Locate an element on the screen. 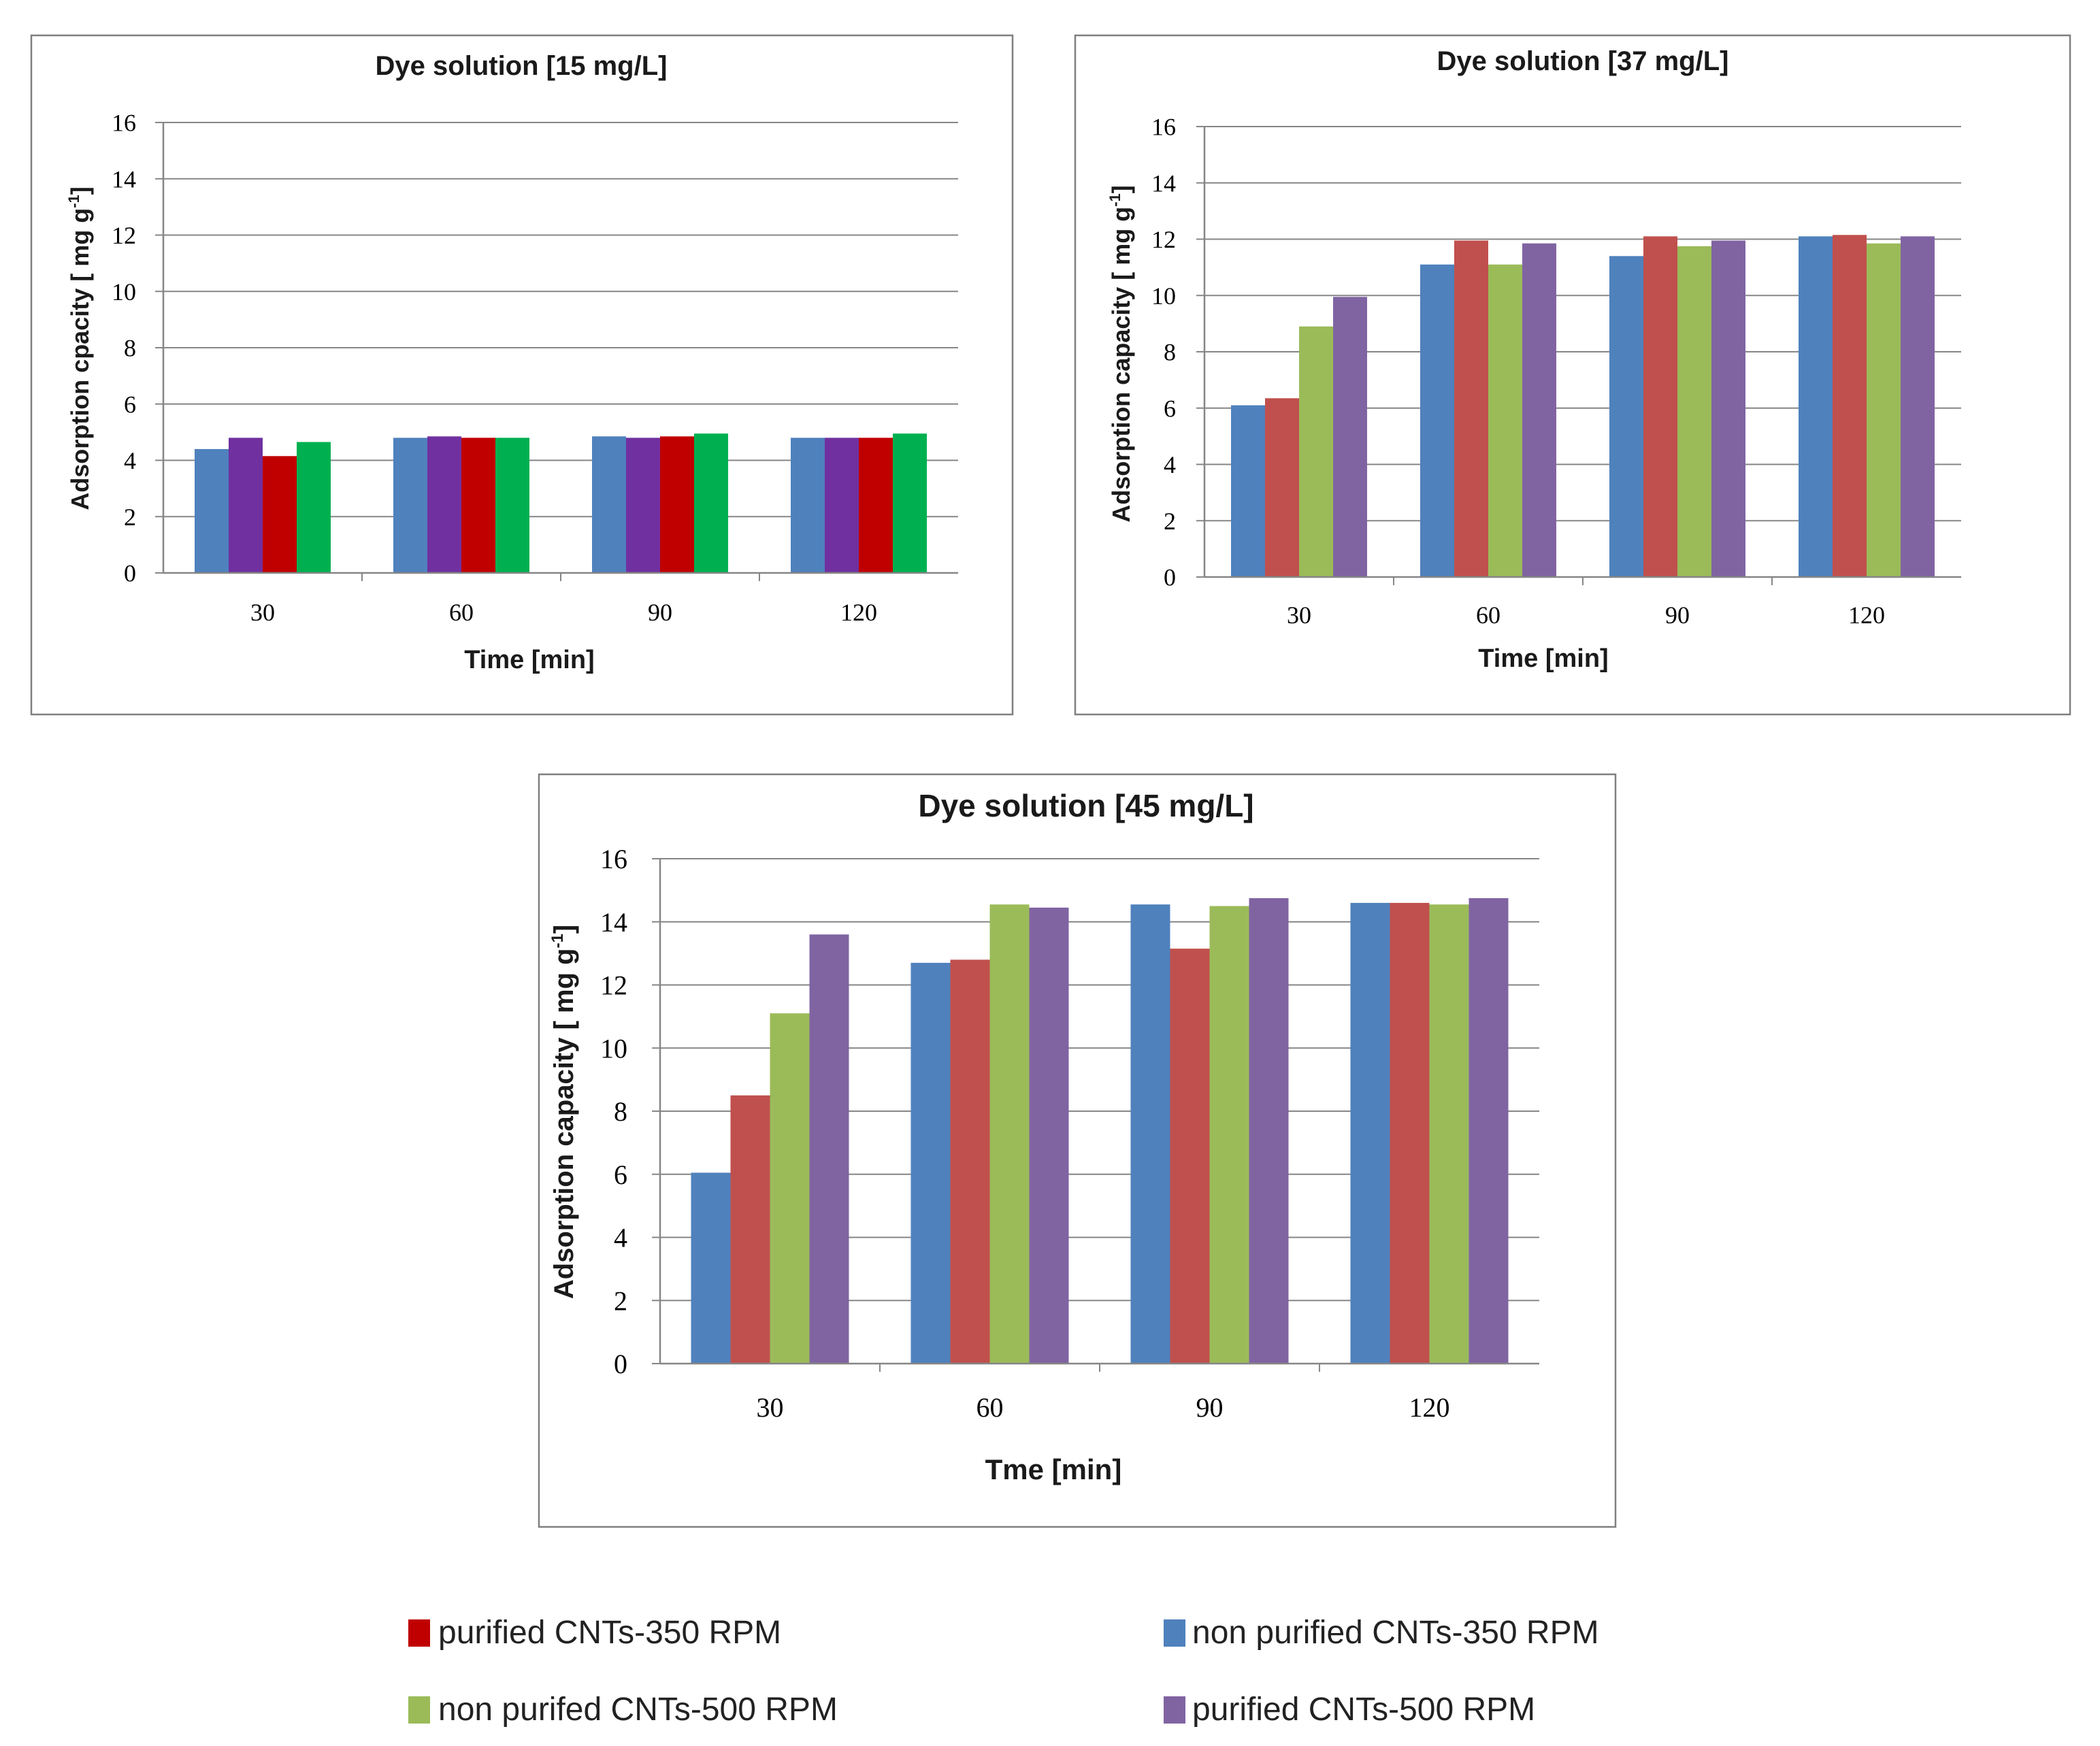 The image size is (2100, 1746). chart-15mgl-ytick-label-8: 8 is located at coordinates (130, 349).